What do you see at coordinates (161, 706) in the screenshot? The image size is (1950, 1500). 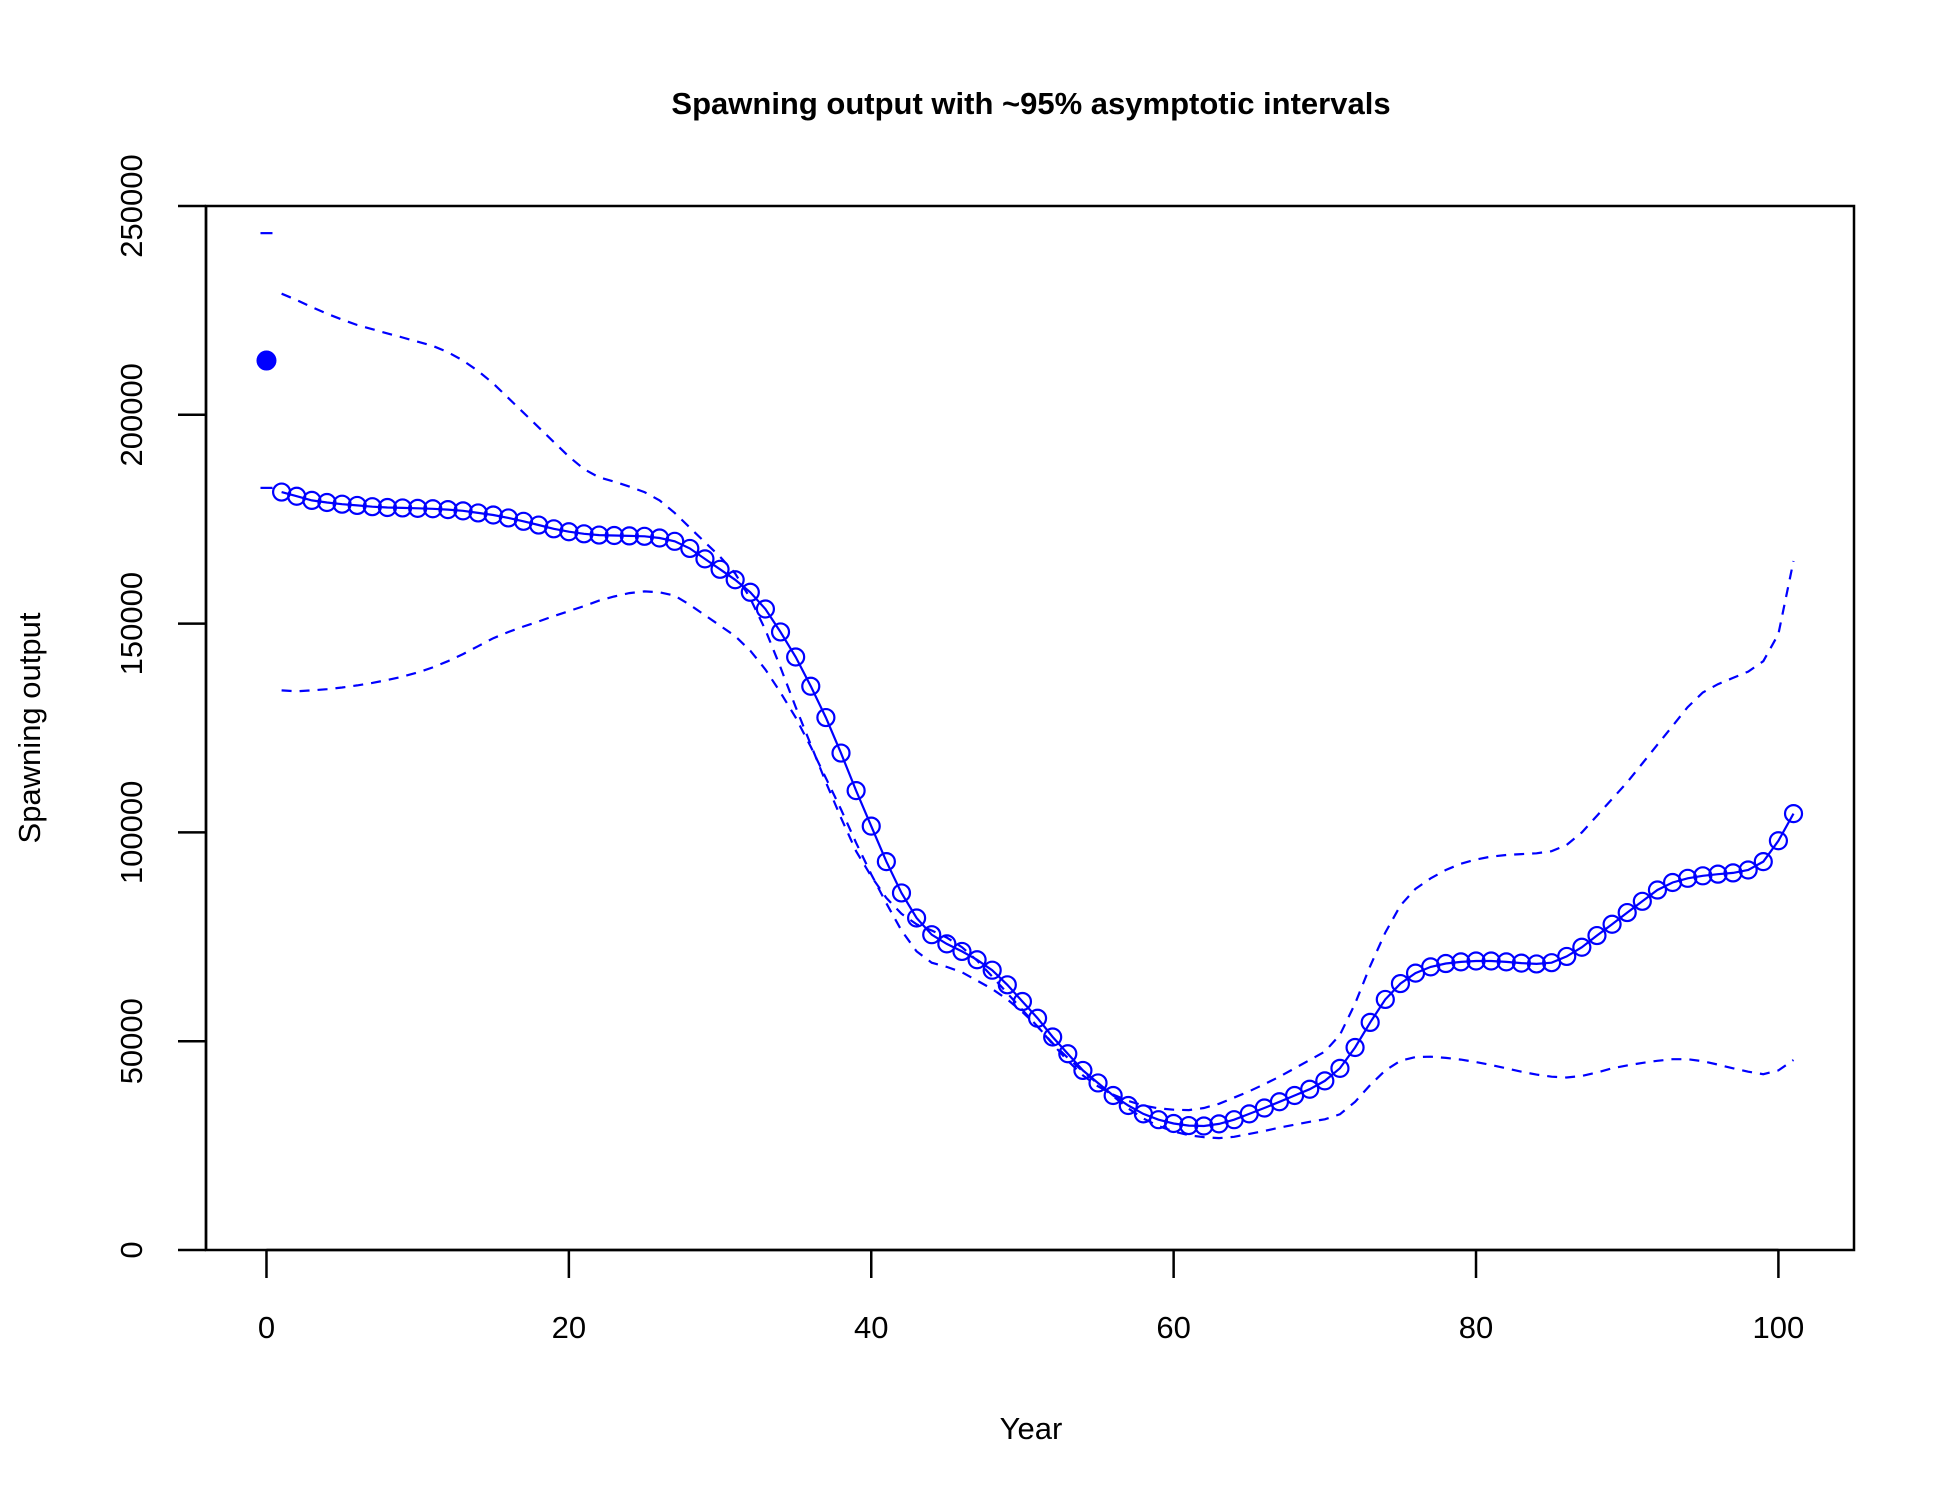 I see `y-axis: 0 50000 100000 150000 200000 250000` at bounding box center [161, 706].